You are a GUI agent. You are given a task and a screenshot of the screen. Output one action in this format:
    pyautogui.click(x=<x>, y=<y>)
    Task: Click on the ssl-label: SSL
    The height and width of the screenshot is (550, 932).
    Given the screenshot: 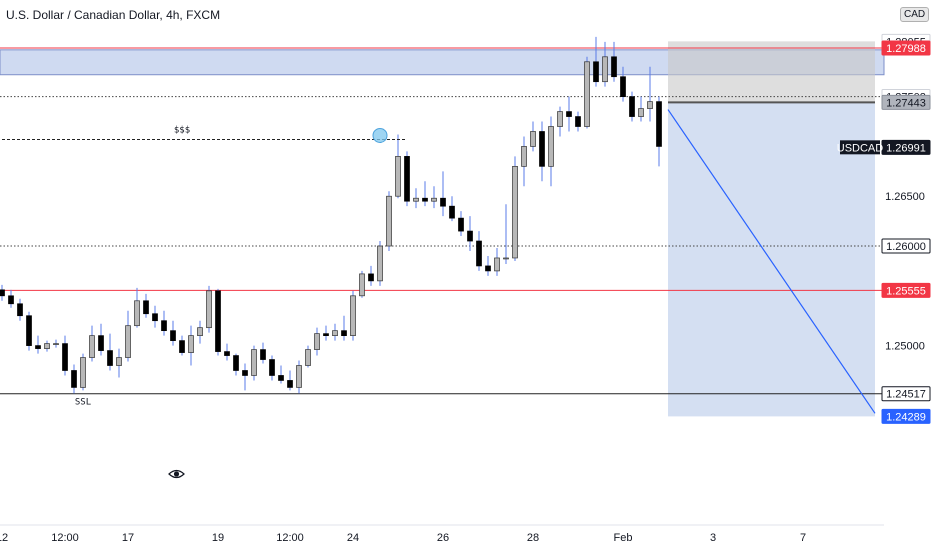 What is the action you would take?
    pyautogui.click(x=83, y=402)
    